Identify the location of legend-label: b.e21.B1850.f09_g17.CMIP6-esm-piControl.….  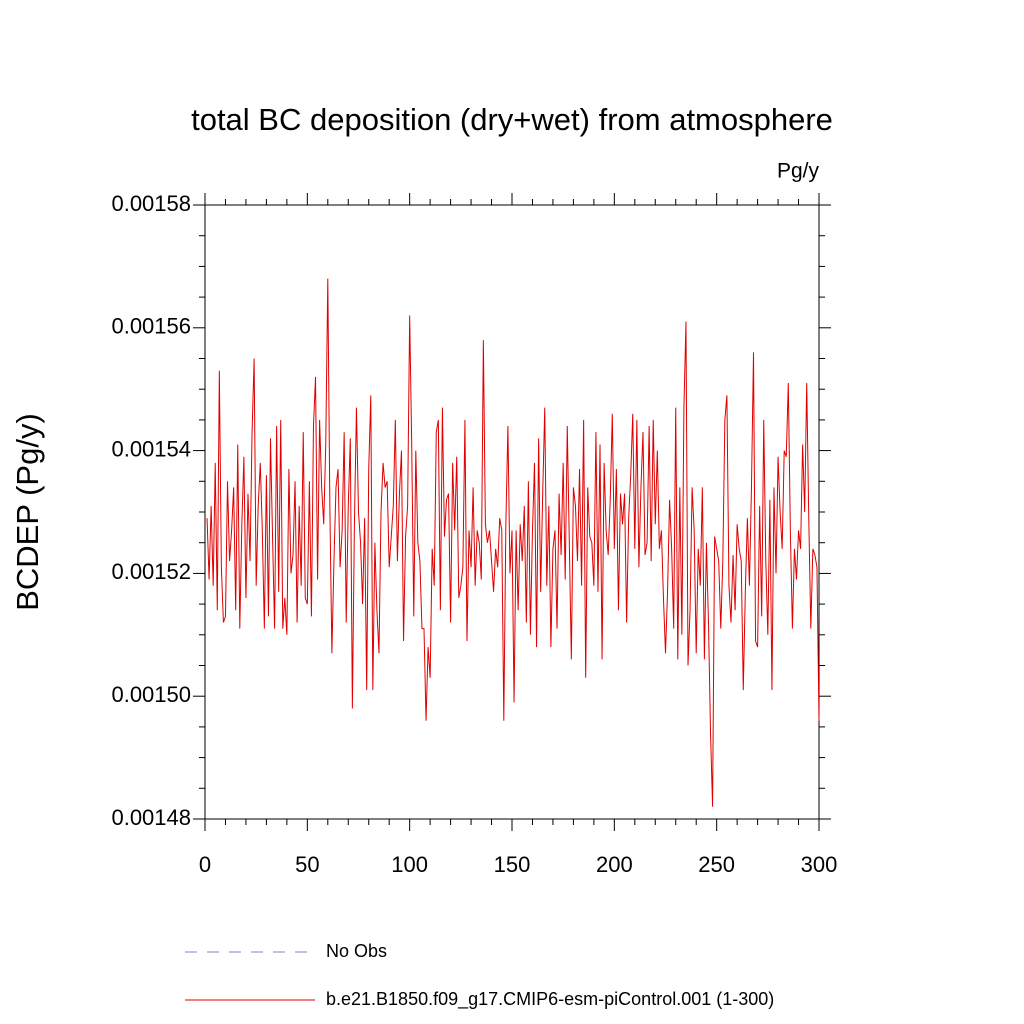
(550, 999).